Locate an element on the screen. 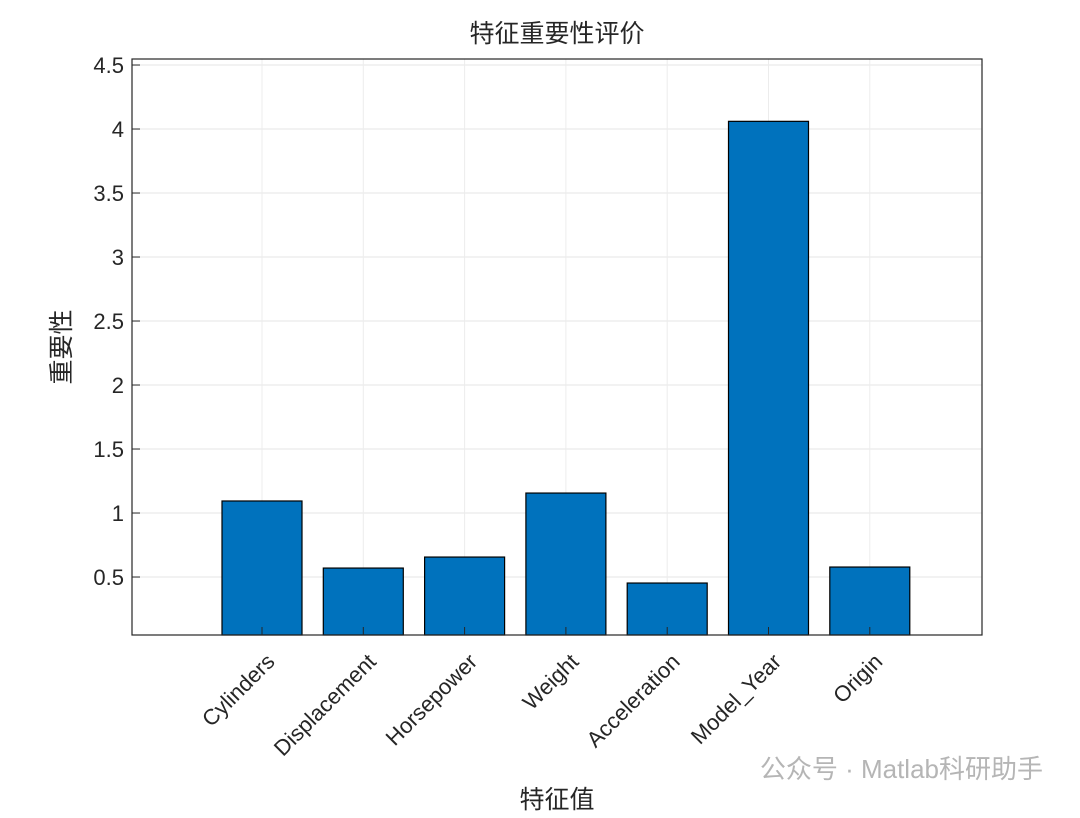  y-tick-label: 0.5 is located at coordinates (108, 577).